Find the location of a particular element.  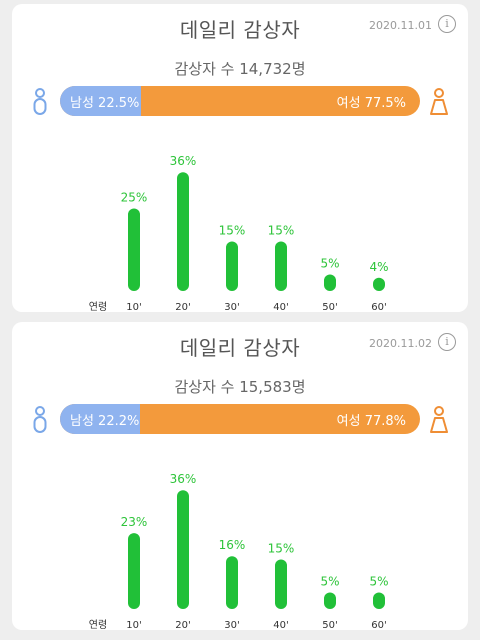

male-ratio-label: 남성 22.5% is located at coordinates (105, 103).